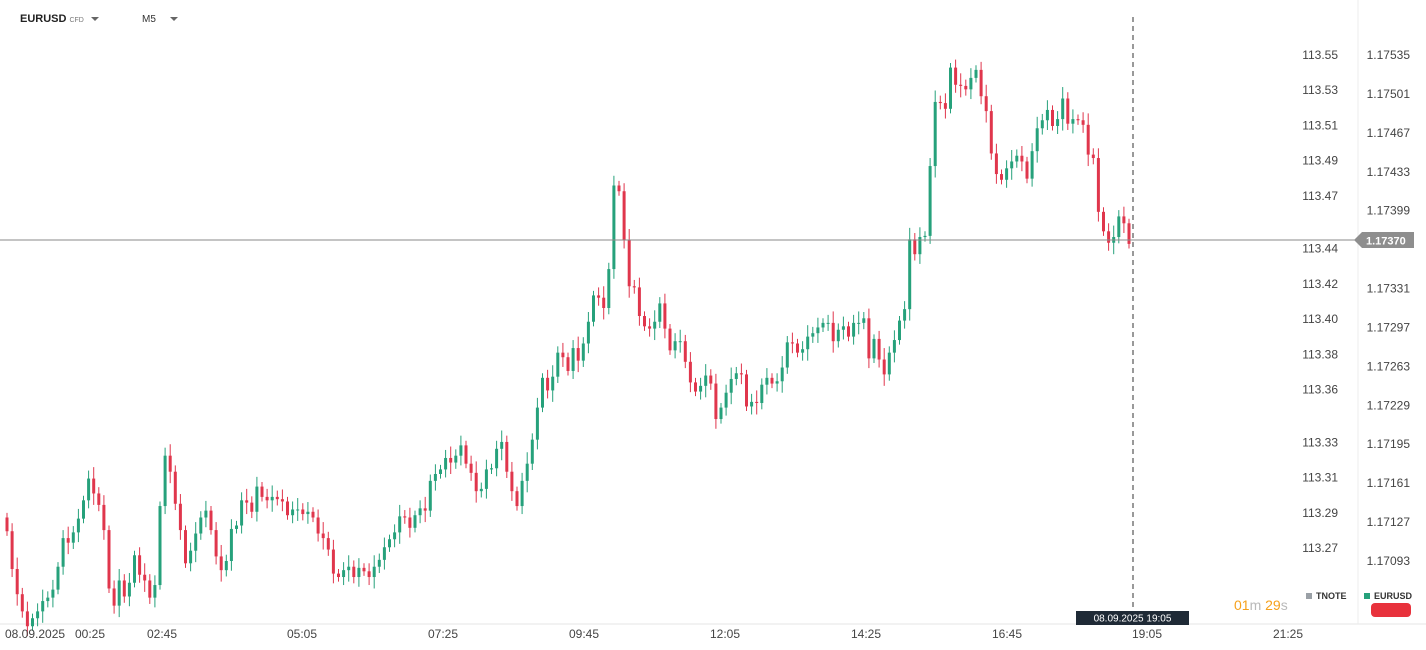  What do you see at coordinates (1255, 605) in the screenshot?
I see `timer-minutes-unit: m` at bounding box center [1255, 605].